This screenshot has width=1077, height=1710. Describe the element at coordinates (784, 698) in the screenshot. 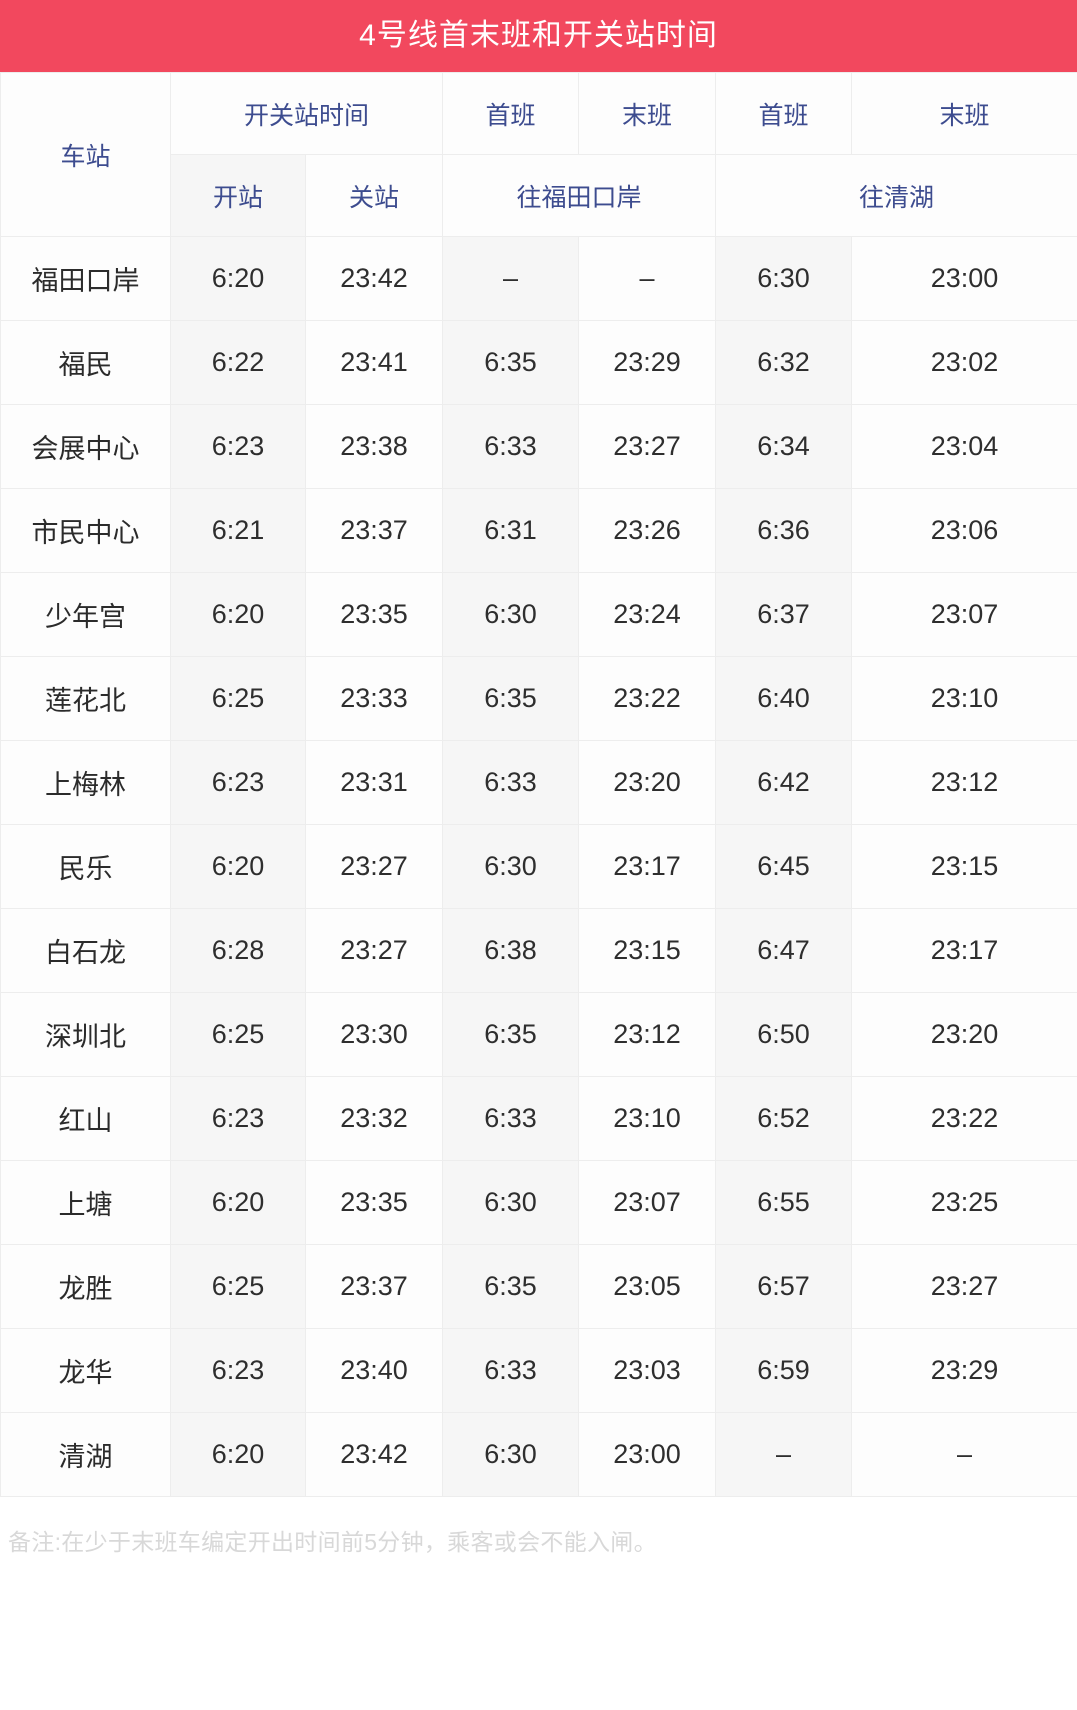

I see `cell-first-train-qinghu: 6:40` at that location.